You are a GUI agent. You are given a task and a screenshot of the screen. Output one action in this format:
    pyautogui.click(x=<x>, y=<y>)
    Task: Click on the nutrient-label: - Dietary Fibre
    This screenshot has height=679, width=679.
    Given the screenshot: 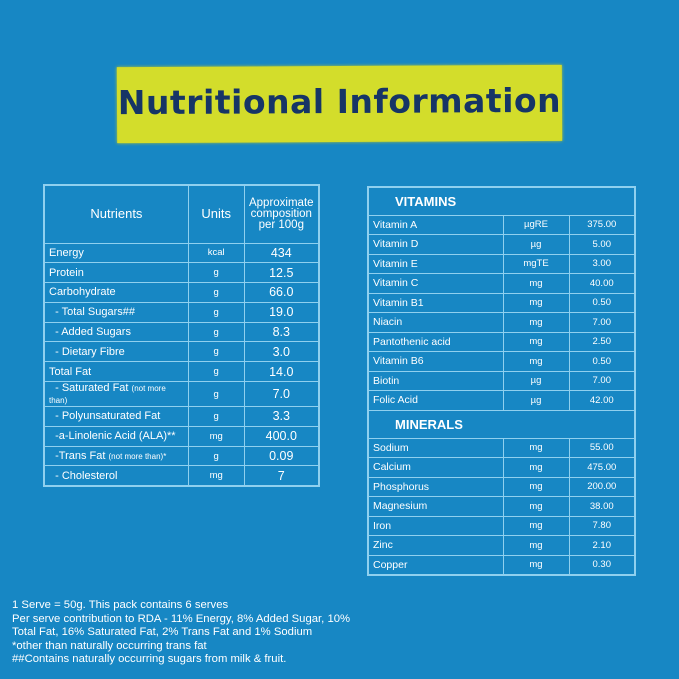 What is the action you would take?
    pyautogui.click(x=87, y=351)
    